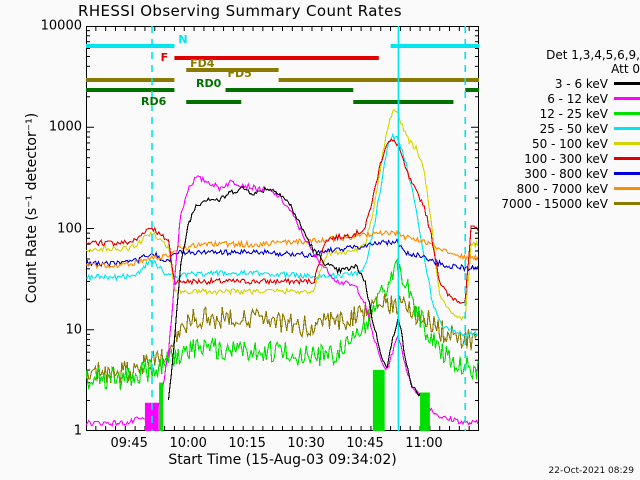 The height and width of the screenshot is (480, 640). I want to click on legend-label: 6 - 12 keV, so click(577, 98).